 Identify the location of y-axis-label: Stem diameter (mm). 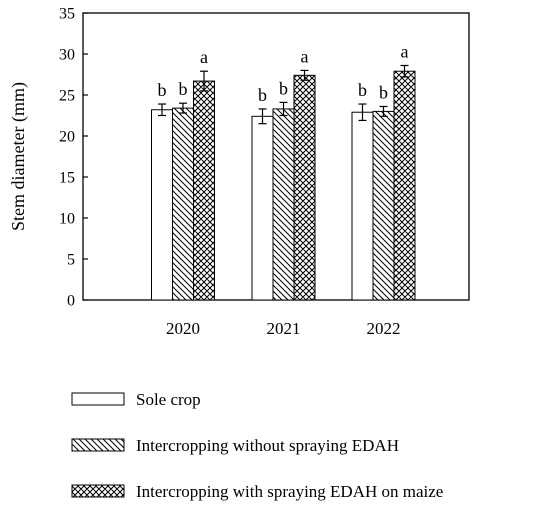
(18, 156).